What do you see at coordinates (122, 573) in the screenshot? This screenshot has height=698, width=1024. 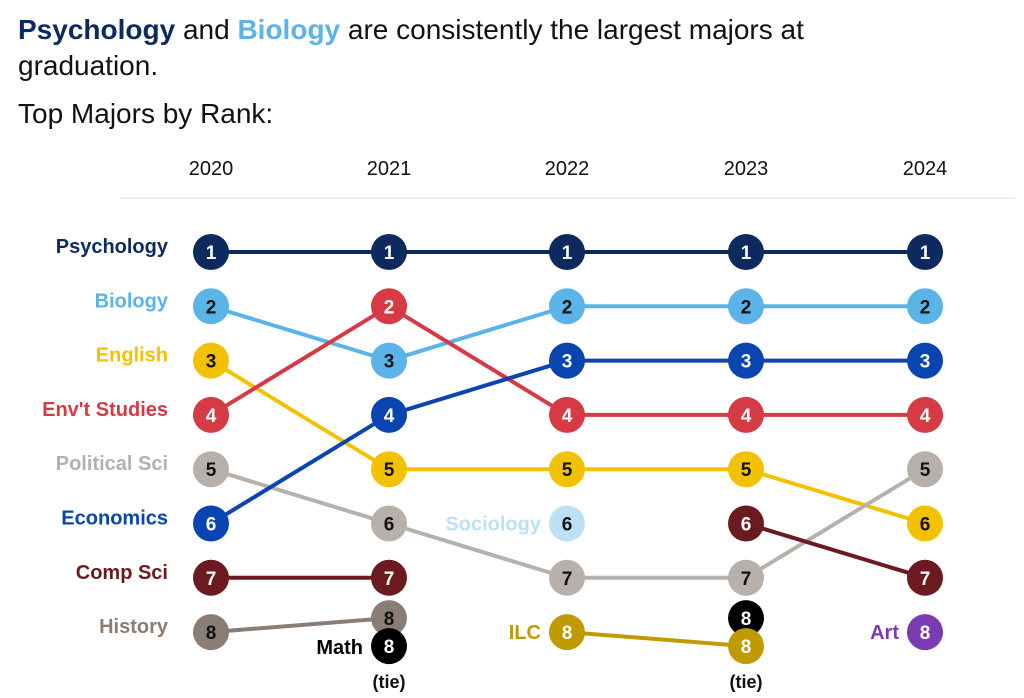 I see `series-label-Comp Sci: Comp Sci` at bounding box center [122, 573].